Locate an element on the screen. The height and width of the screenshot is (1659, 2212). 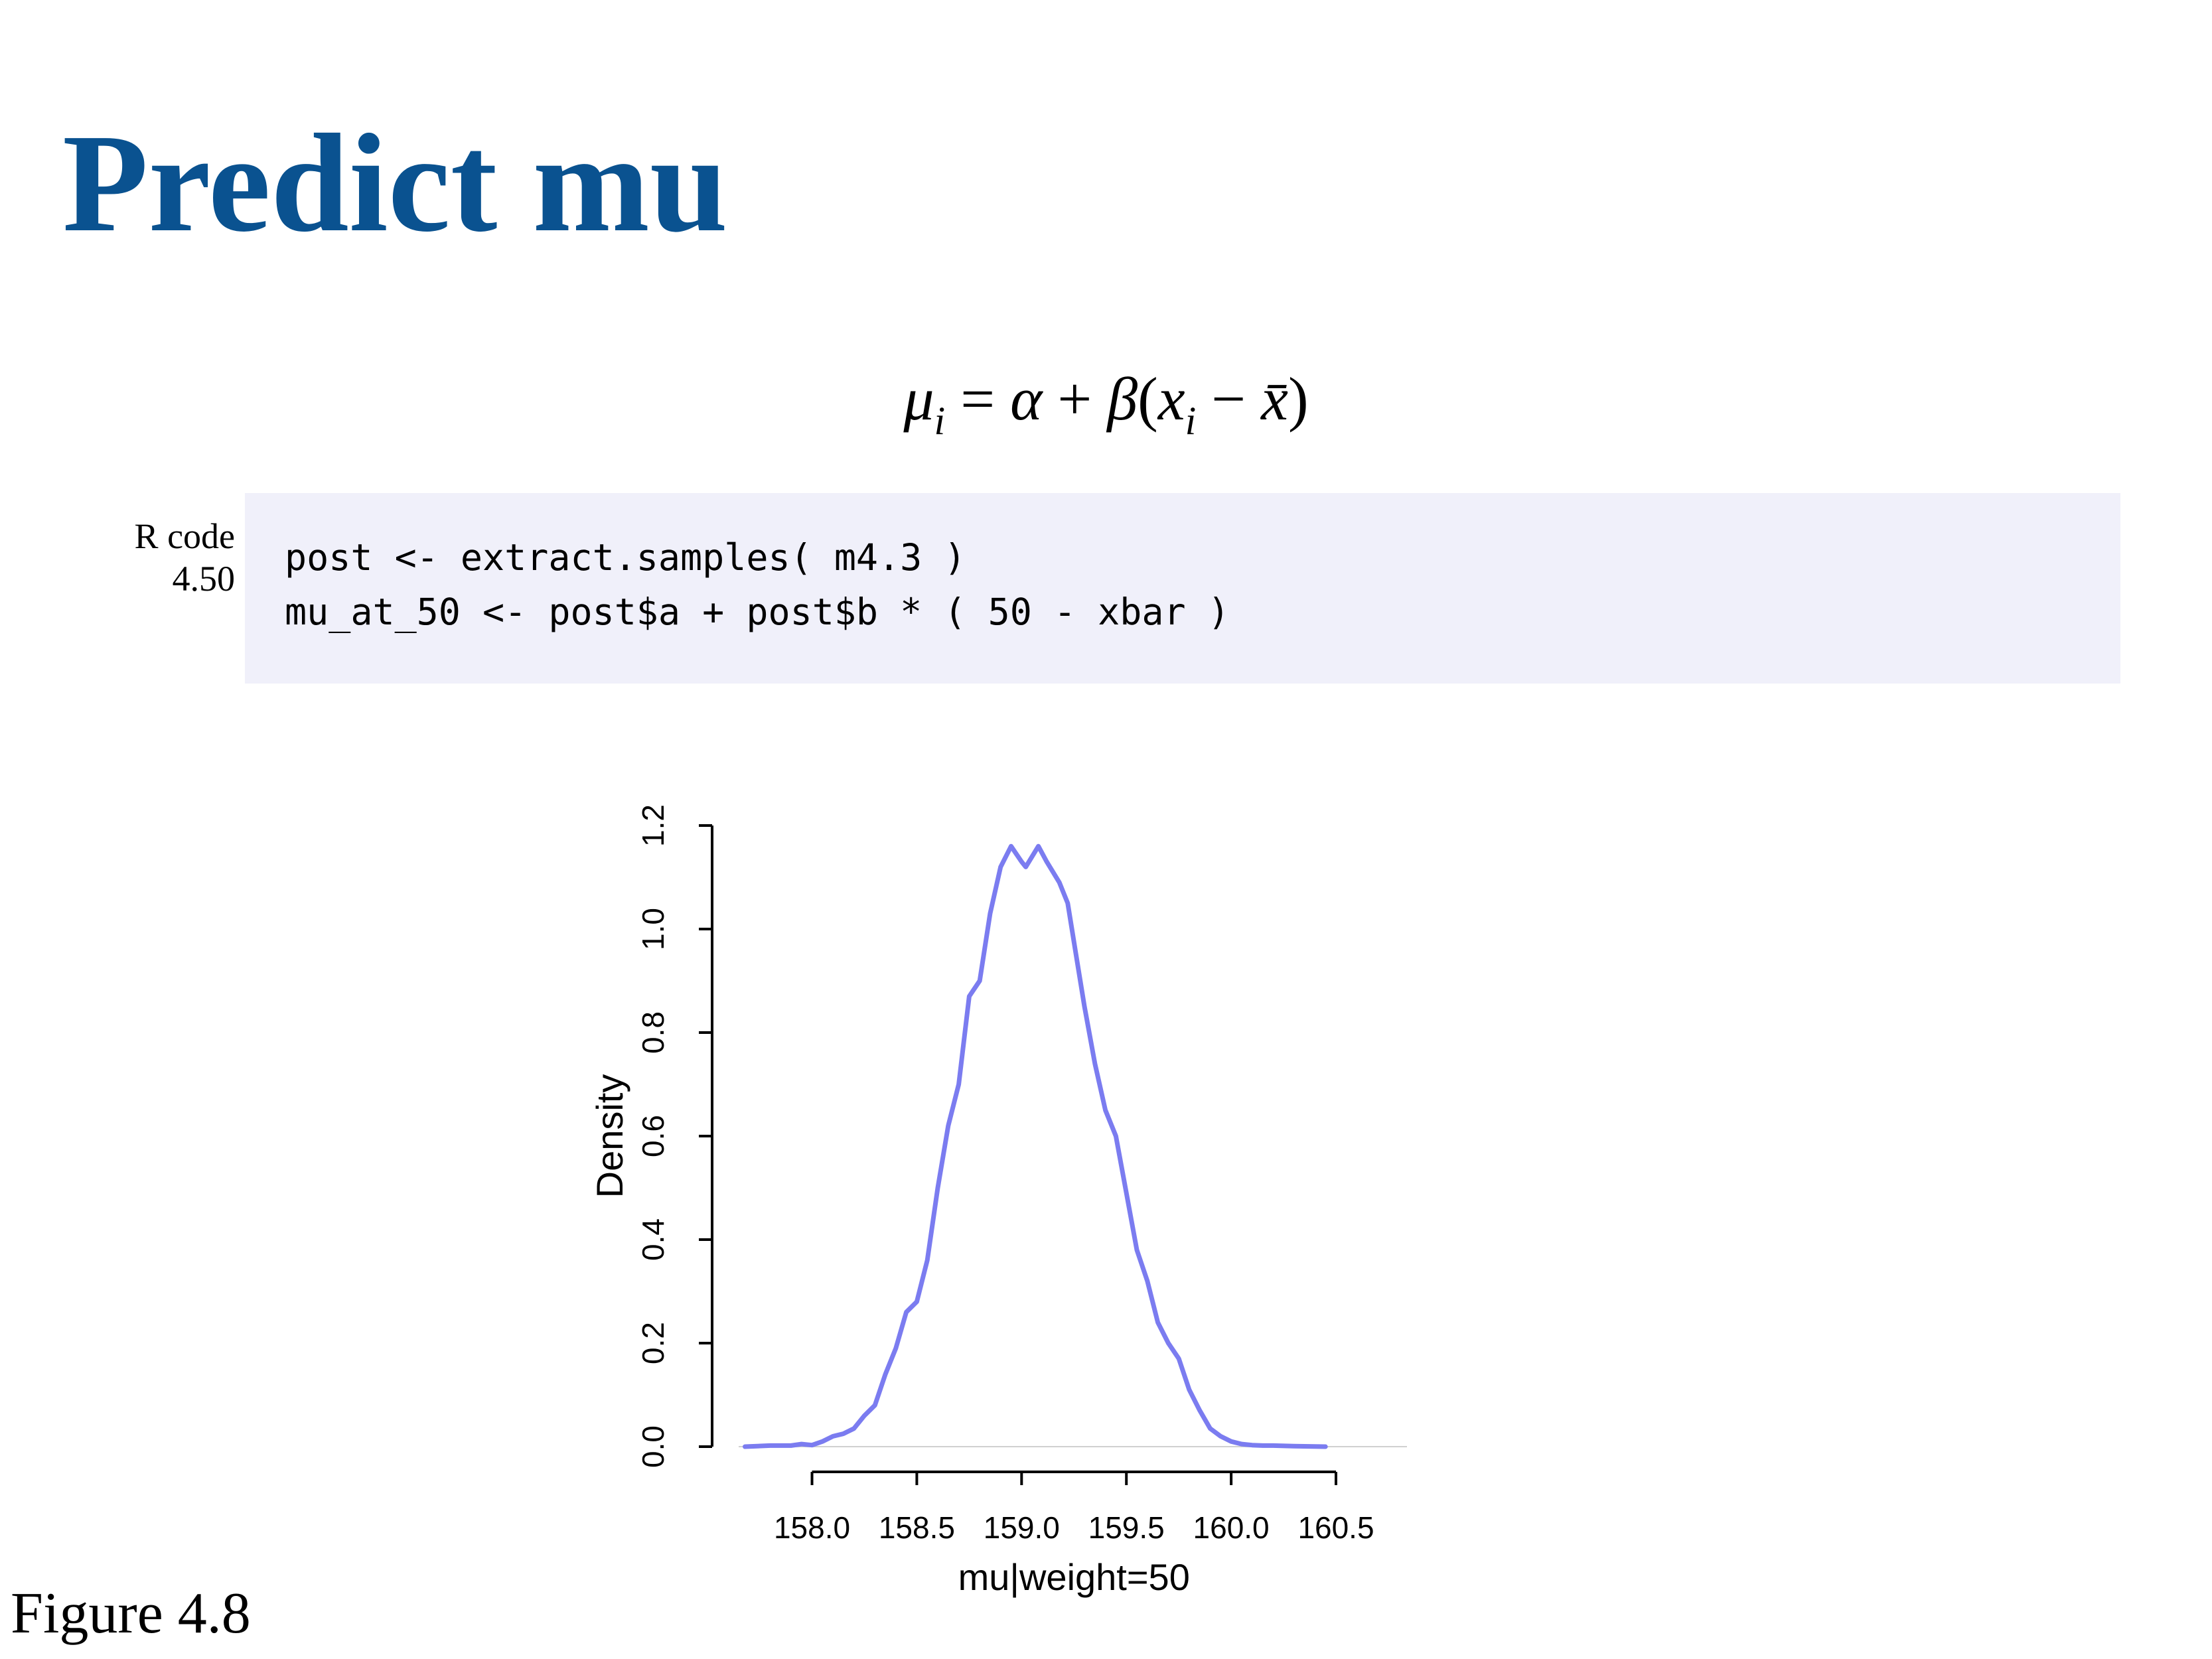
equation-xbar: x̄ is located at coordinates (1275, 399).